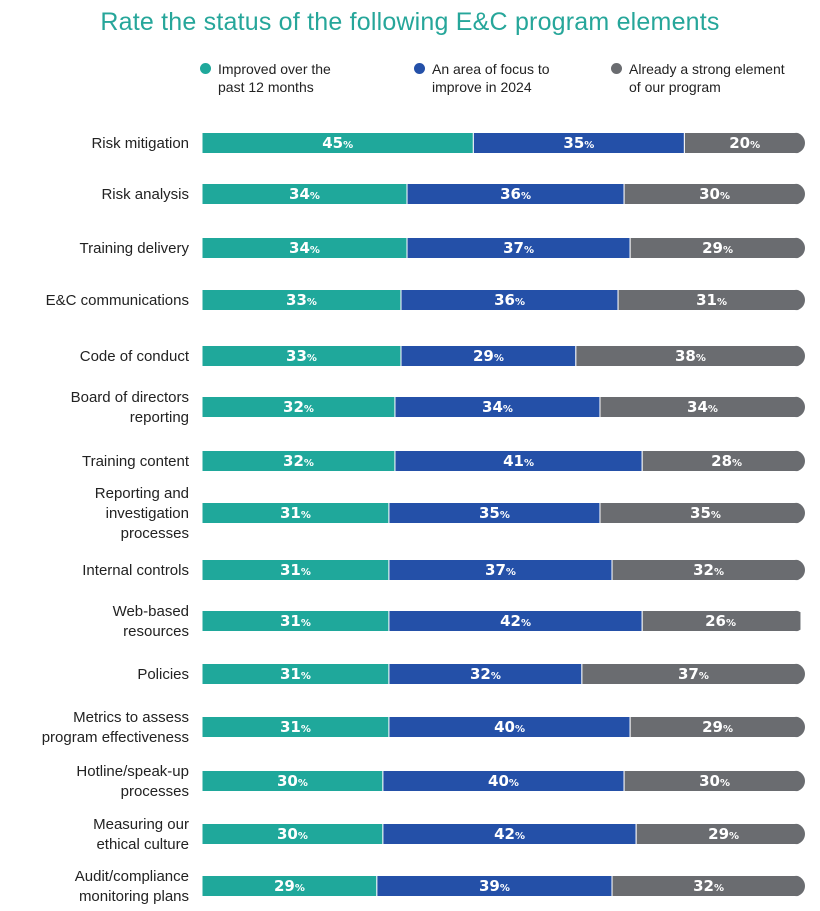 This screenshot has height=911, width=820. I want to click on bar-segment-s2-measuring-our-ethical-culture, so click(720, 834).